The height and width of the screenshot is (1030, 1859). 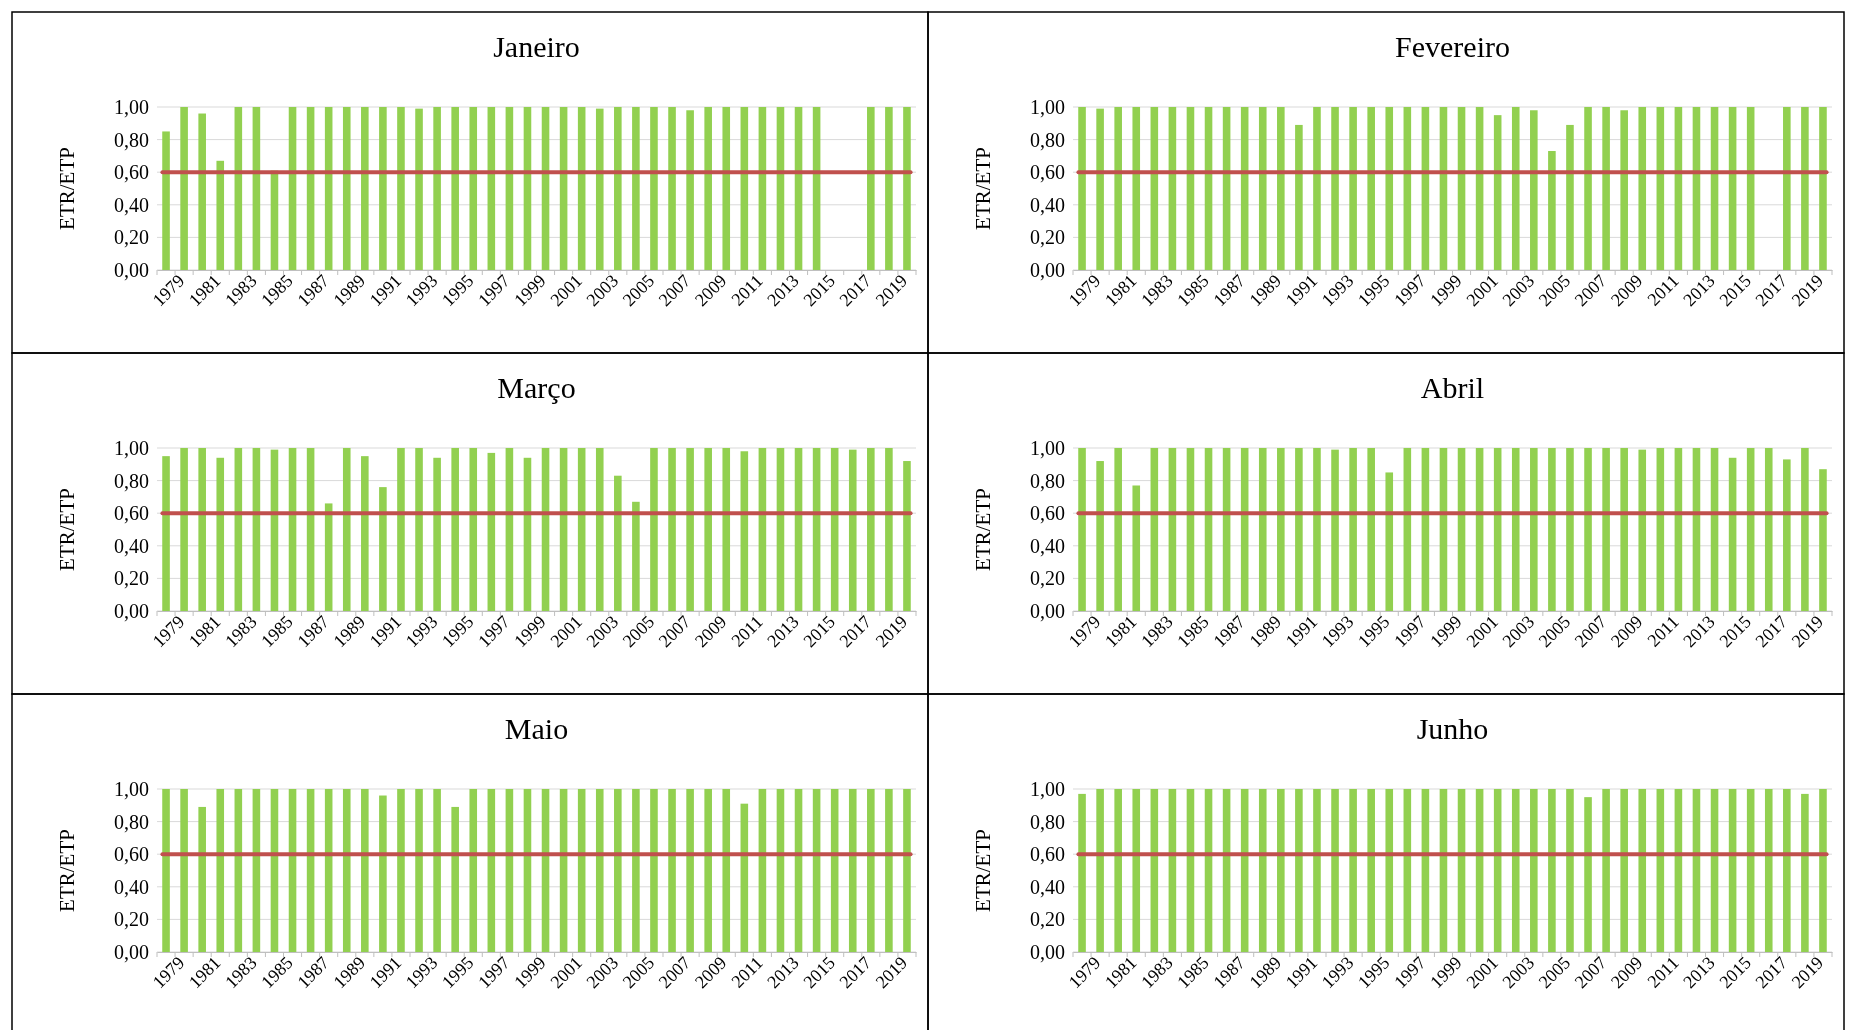 What do you see at coordinates (536, 46) in the screenshot?
I see `chart-title: Janeiro` at bounding box center [536, 46].